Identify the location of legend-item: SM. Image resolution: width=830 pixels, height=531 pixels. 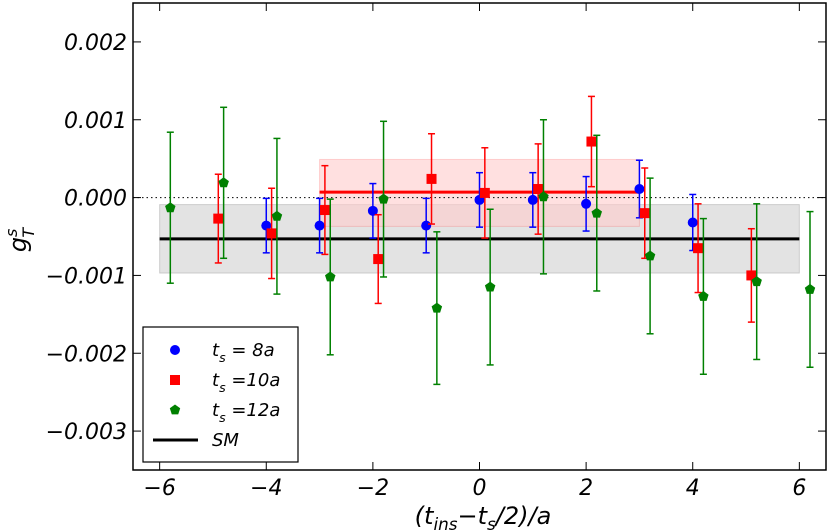
(196, 440).